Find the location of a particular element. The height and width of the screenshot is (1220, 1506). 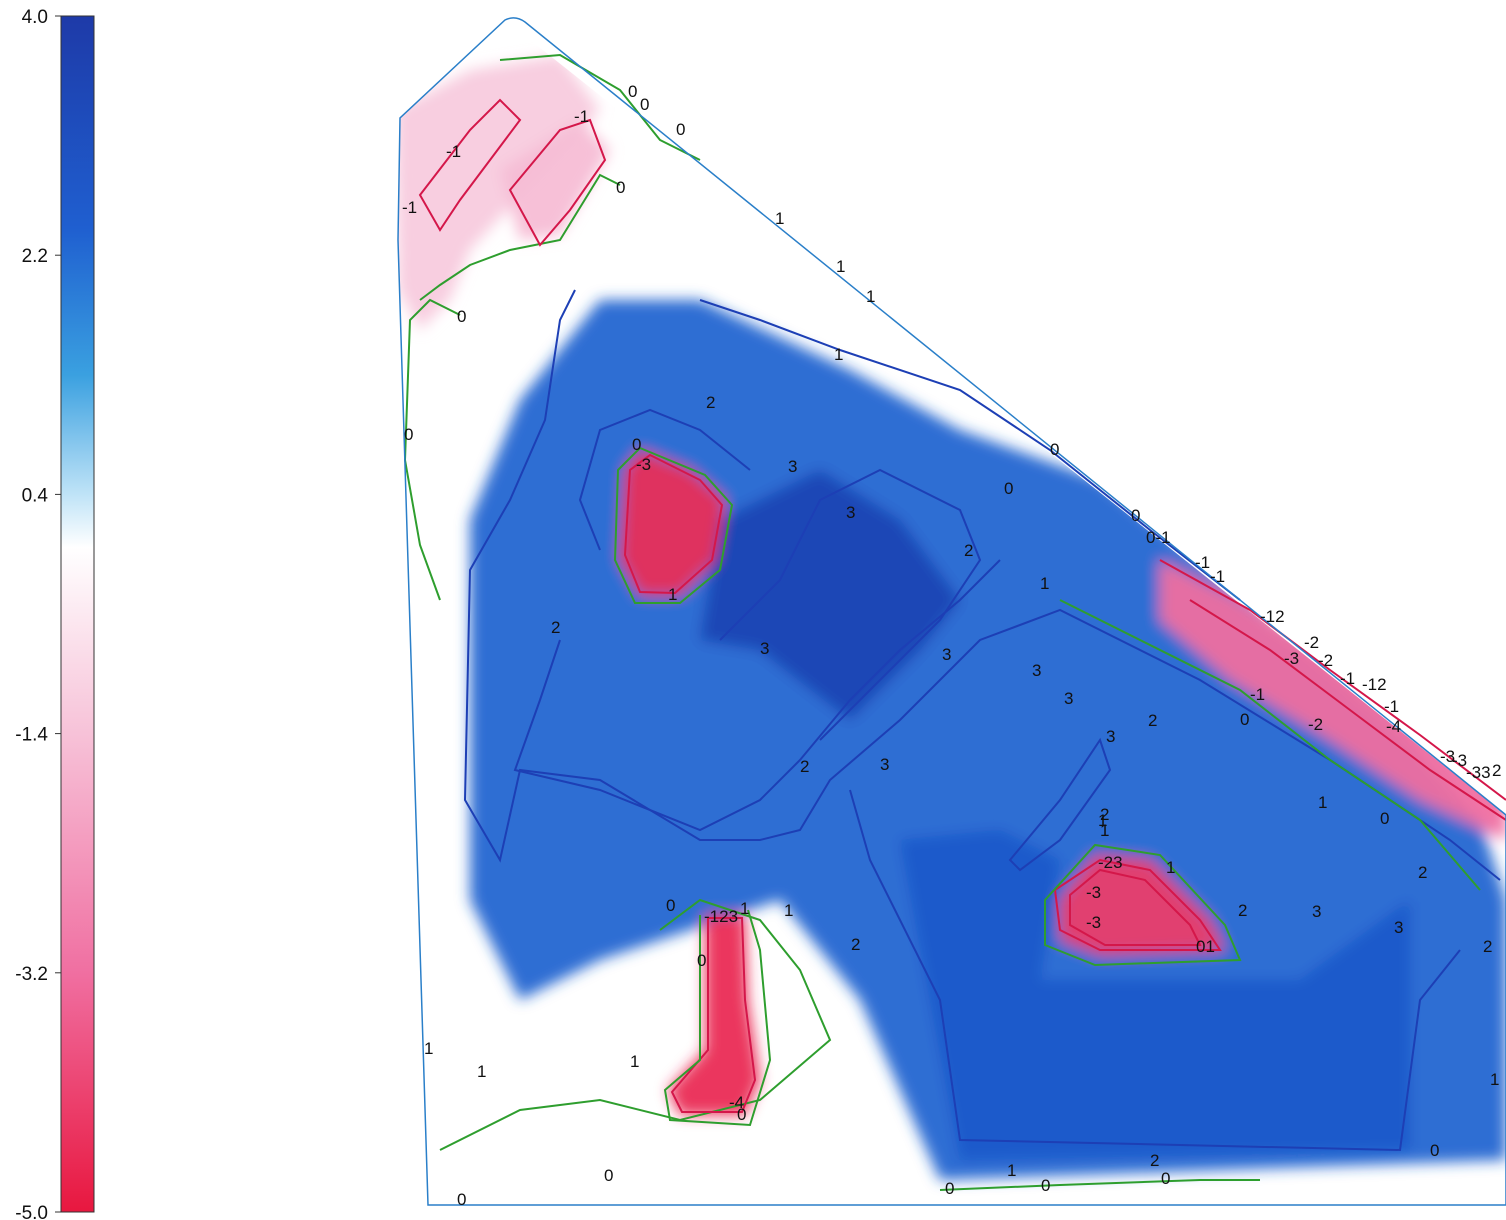

contour-label: -12 is located at coordinates (1374, 684).